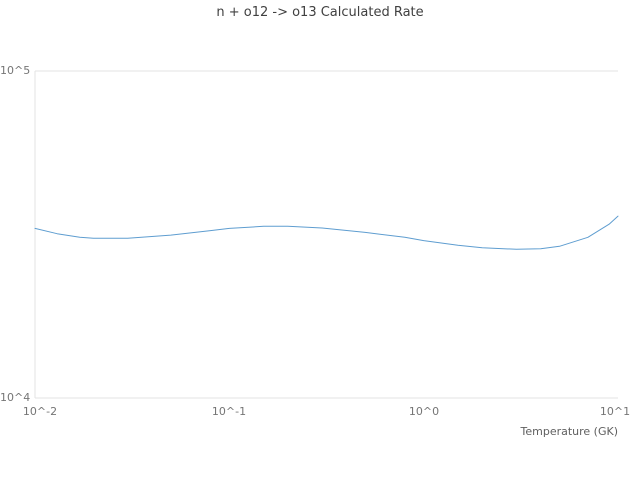 The image size is (640, 480). I want to click on x-tick-label-1e-2: 10^-2, so click(40, 411).